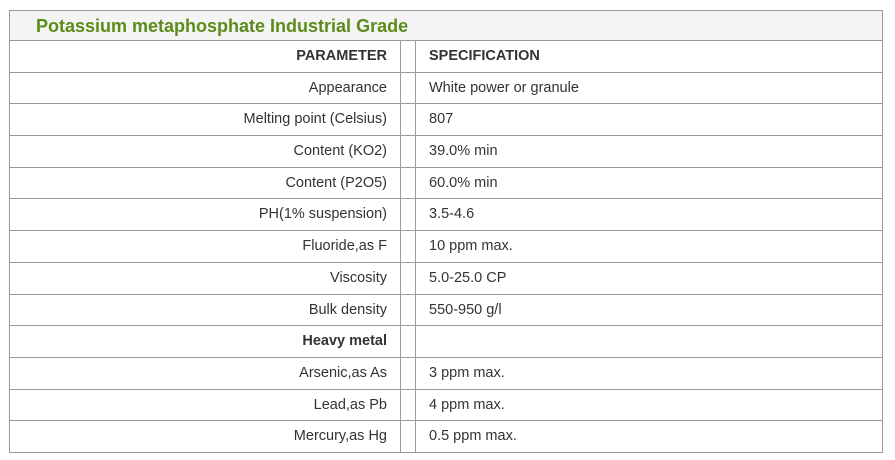 The image size is (895, 460). I want to click on table-row: PH(1% suspension) 3.5-4.6, so click(446, 215).